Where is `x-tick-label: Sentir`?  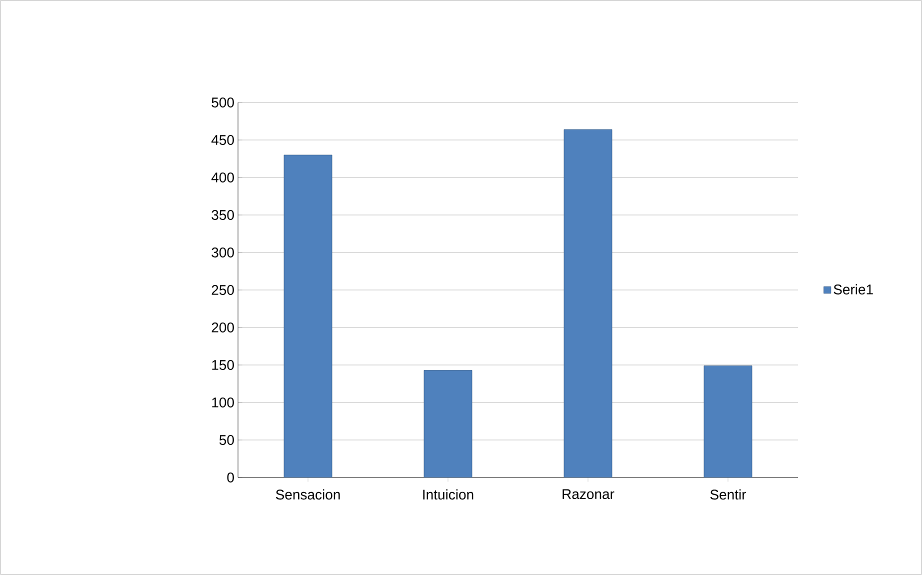 x-tick-label: Sentir is located at coordinates (728, 494).